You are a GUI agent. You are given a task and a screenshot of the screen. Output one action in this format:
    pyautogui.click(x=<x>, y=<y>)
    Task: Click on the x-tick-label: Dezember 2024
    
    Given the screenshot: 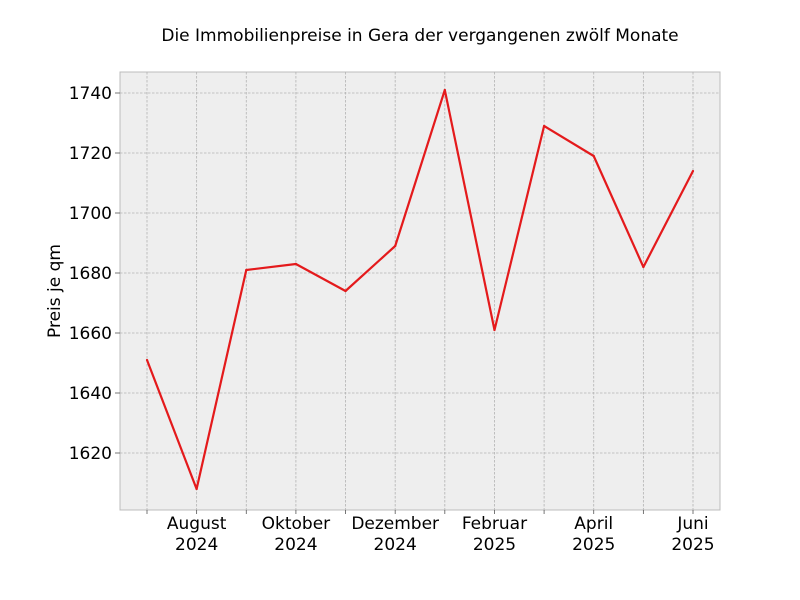 What is the action you would take?
    pyautogui.click(x=395, y=534)
    